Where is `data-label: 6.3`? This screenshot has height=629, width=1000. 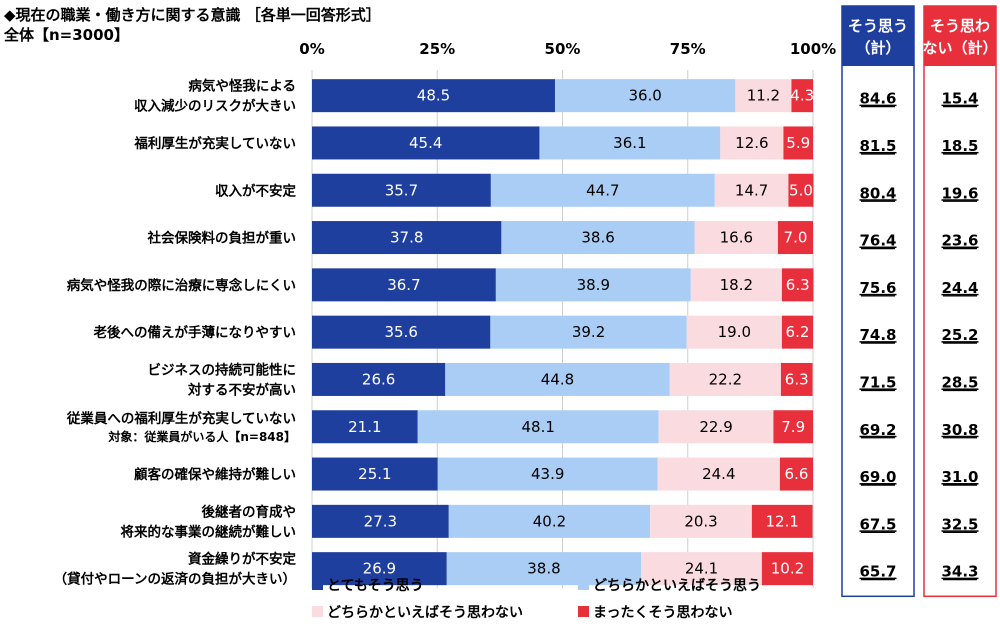
data-label: 6.3 is located at coordinates (797, 379).